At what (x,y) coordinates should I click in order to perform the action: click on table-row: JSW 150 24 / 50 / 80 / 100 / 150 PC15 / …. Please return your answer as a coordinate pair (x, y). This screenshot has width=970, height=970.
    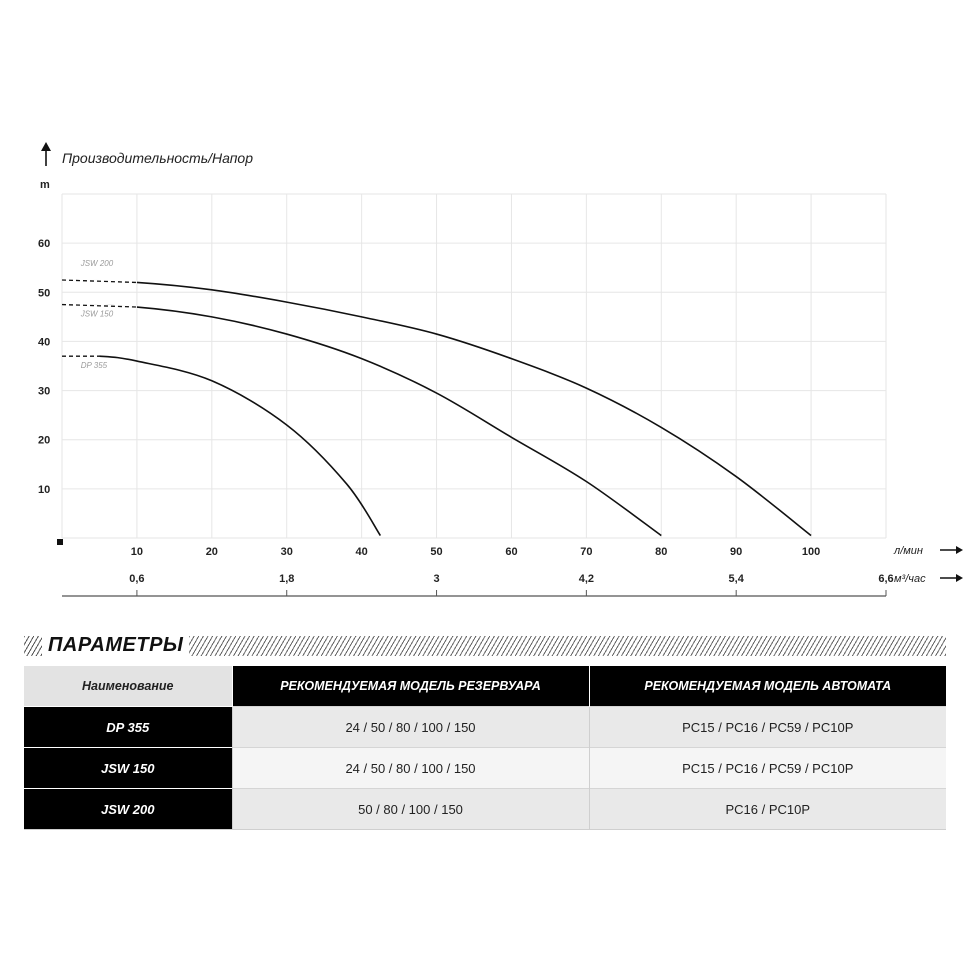
    Looking at the image, I should click on (485, 768).